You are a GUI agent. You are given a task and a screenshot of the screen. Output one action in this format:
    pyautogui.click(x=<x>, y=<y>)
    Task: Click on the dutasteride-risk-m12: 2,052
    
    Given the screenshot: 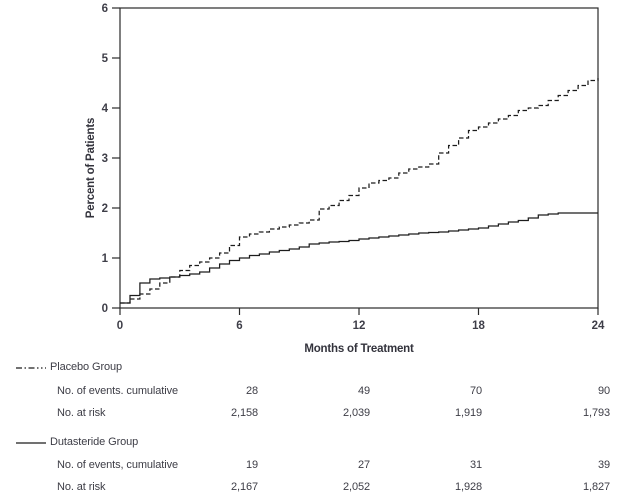 What is the action you would take?
    pyautogui.click(x=356, y=487)
    